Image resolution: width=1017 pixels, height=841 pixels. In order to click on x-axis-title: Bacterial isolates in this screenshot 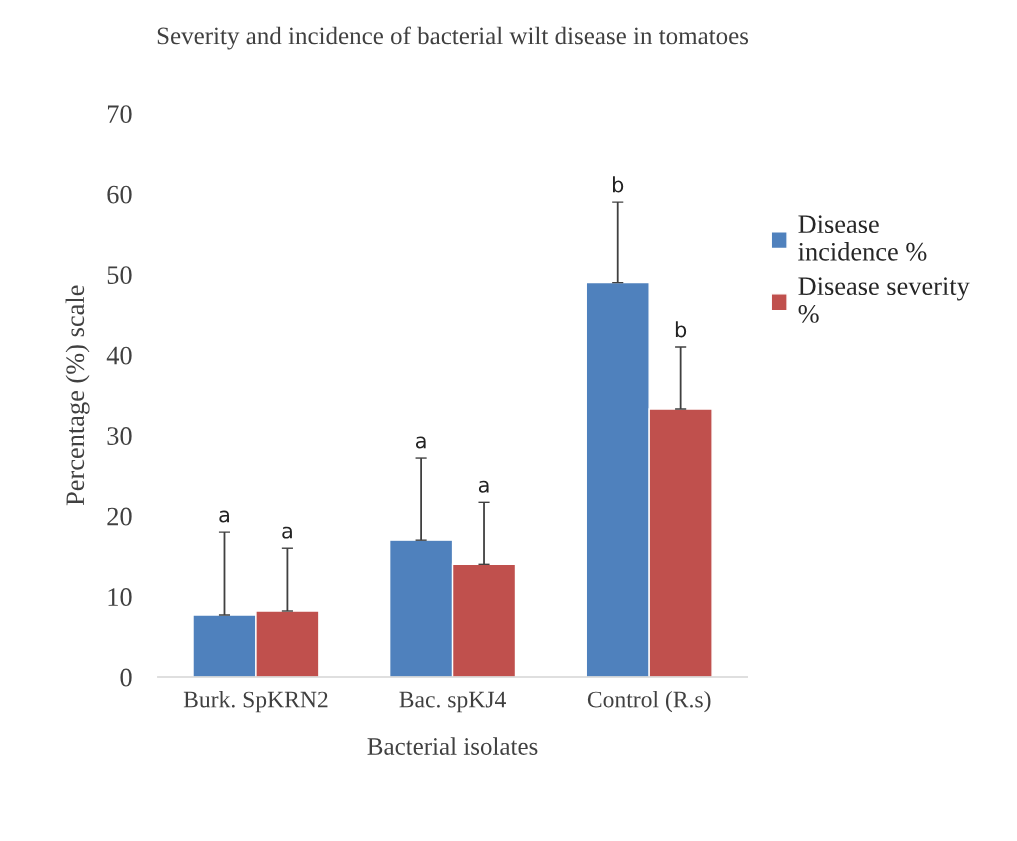, I will do `click(452, 746)`.